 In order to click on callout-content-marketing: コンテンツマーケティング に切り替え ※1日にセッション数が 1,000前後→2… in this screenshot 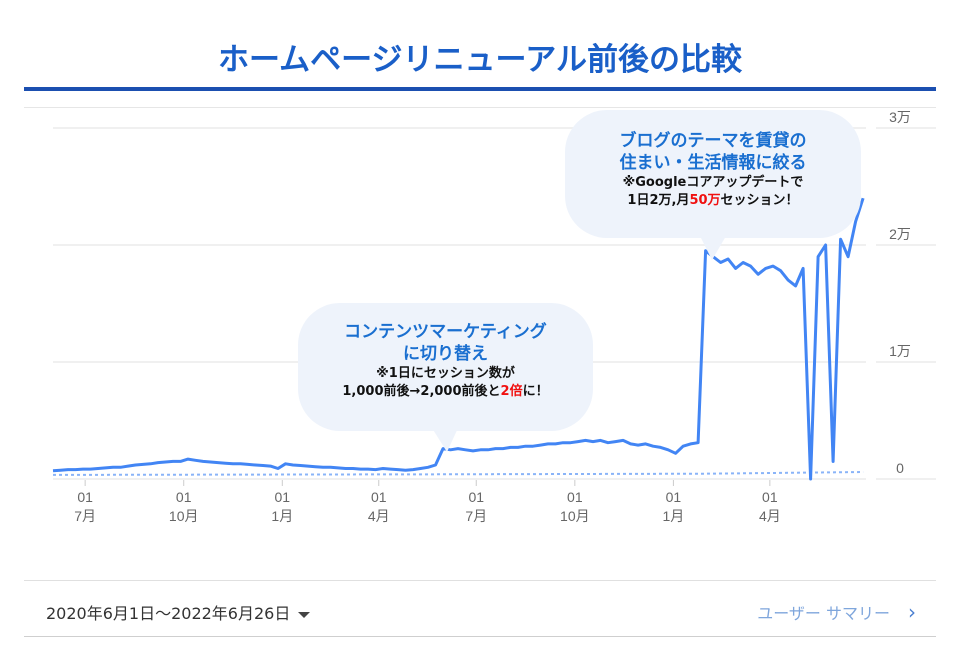, I will do `click(445, 367)`.